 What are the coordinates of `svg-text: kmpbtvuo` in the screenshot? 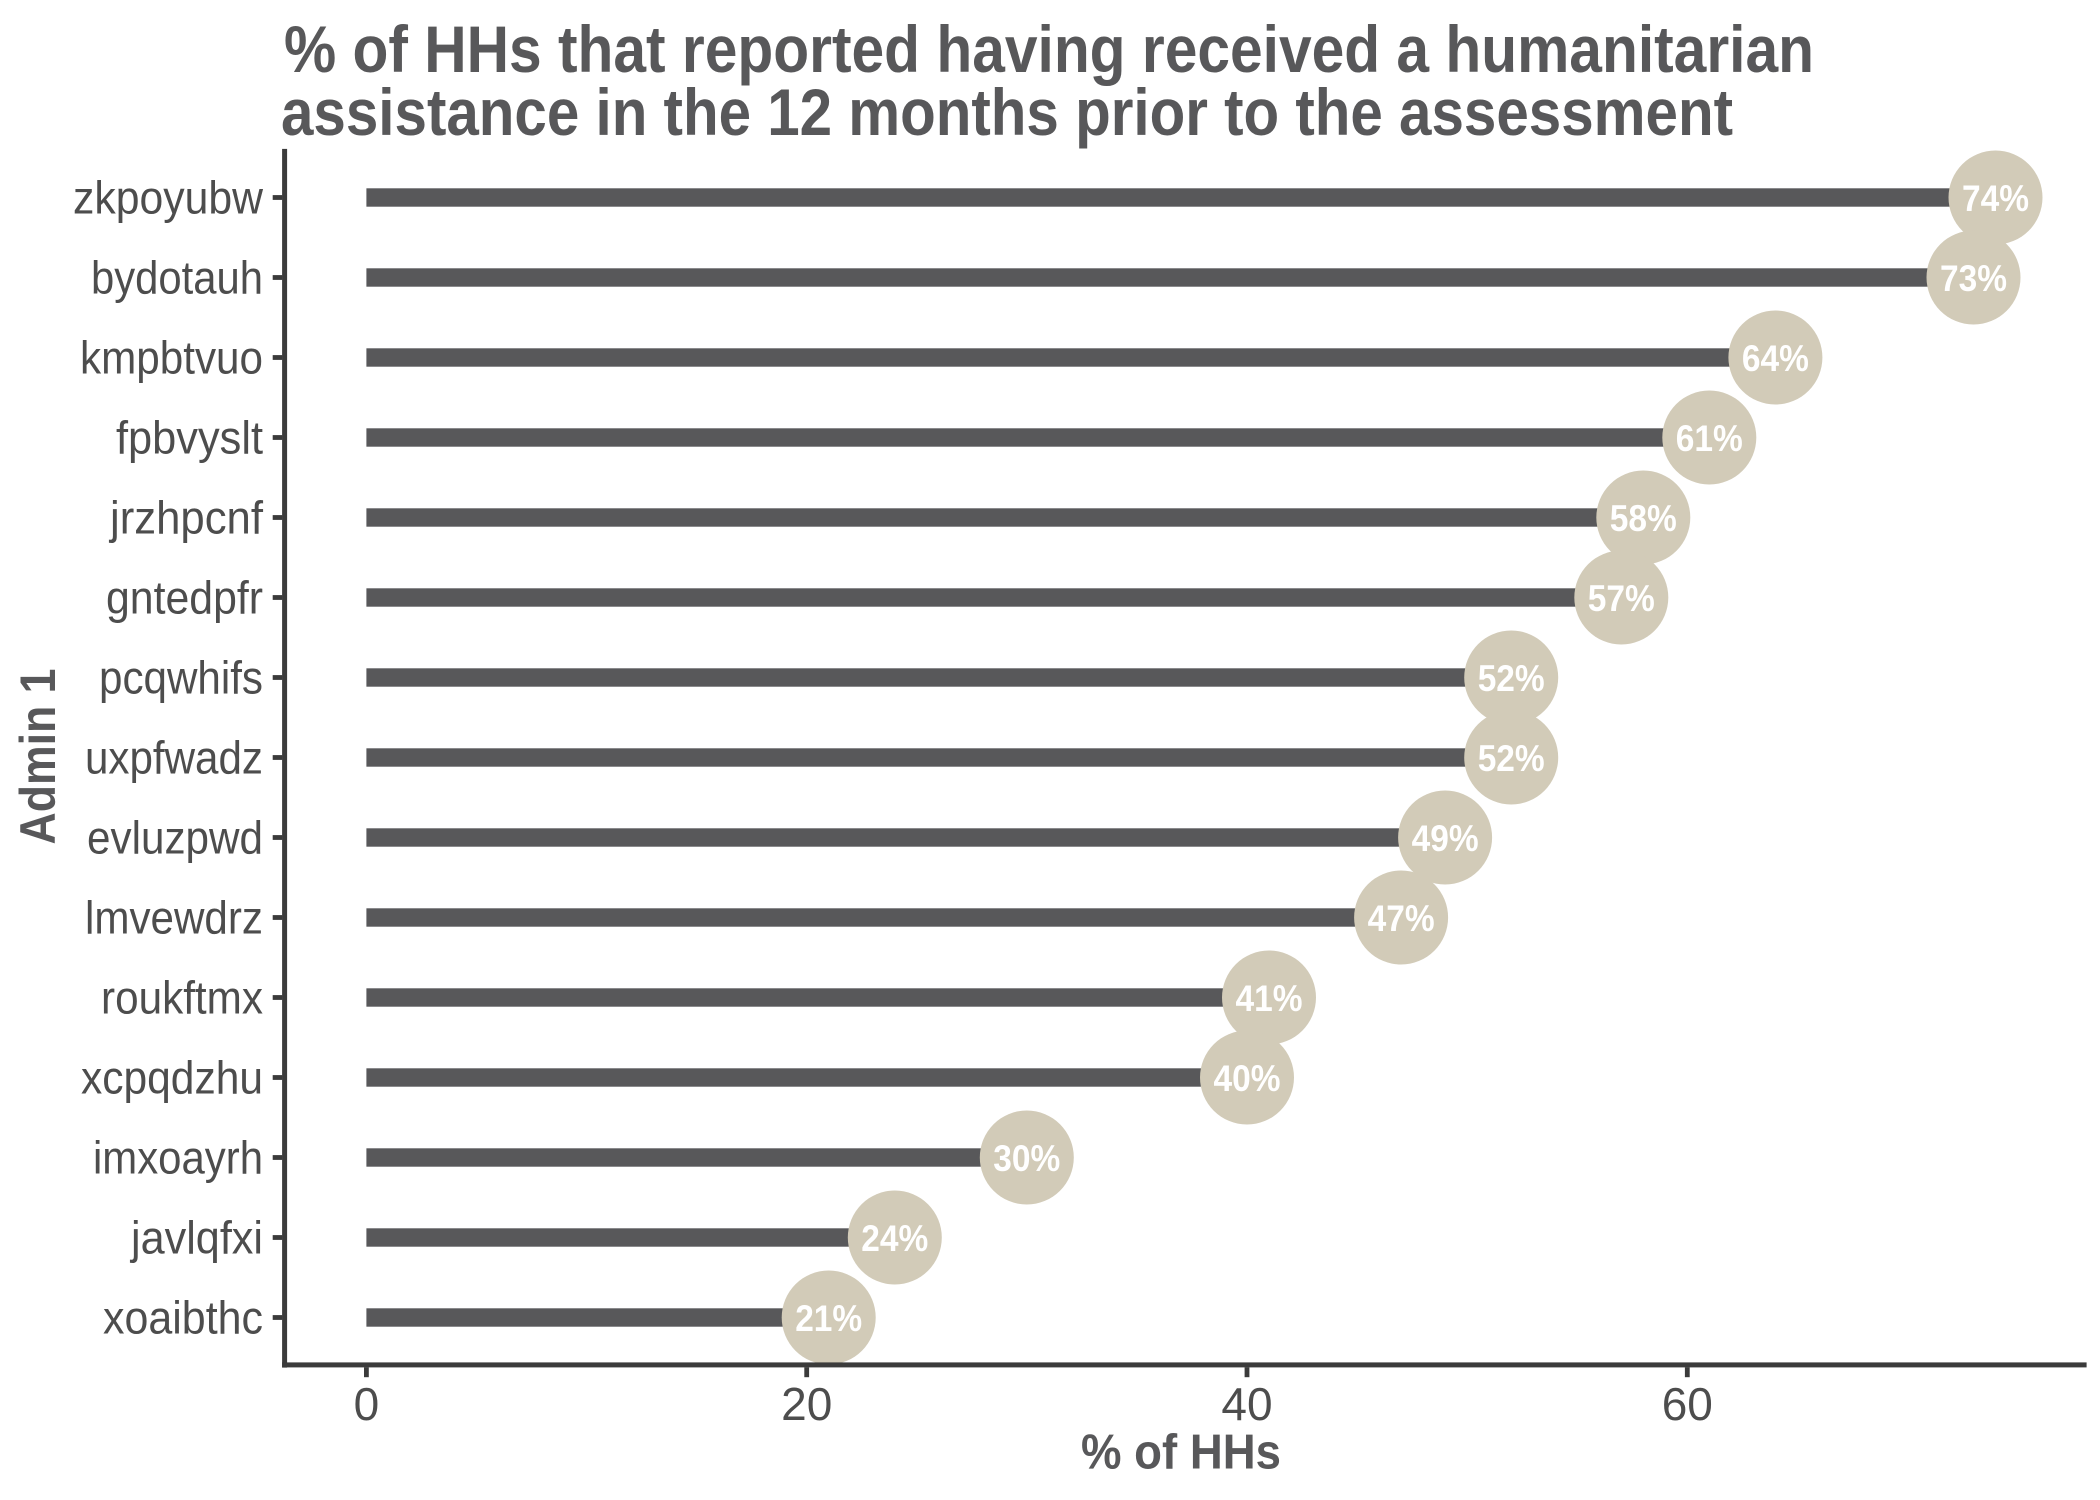 It's located at (171, 358).